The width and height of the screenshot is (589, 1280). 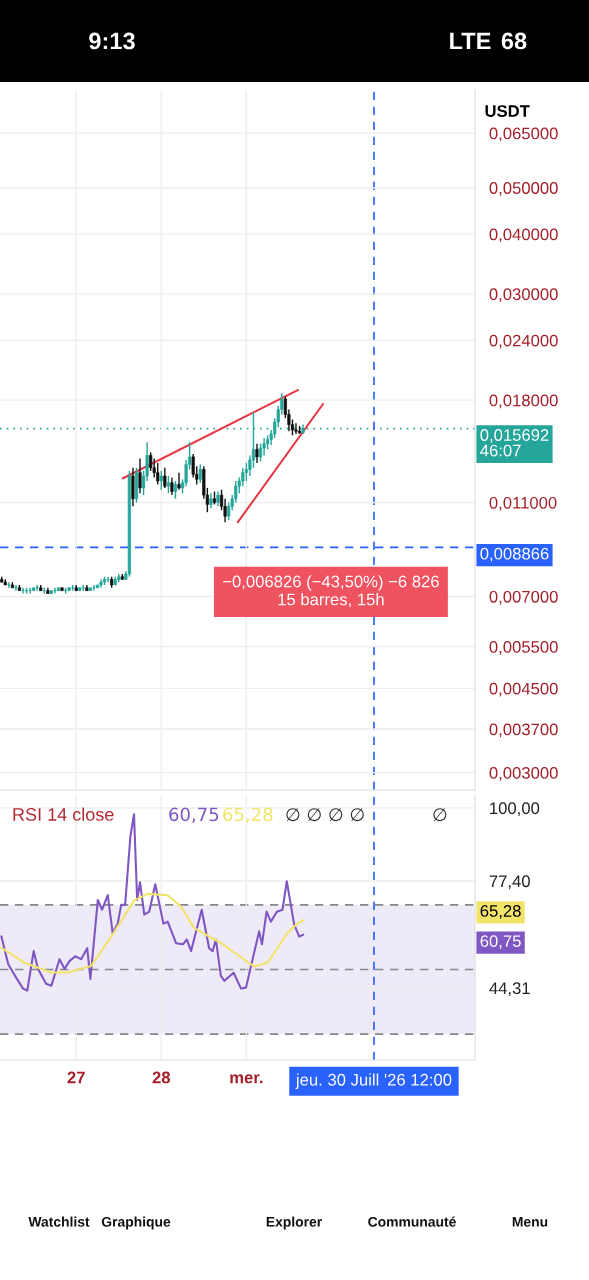 What do you see at coordinates (112, 41) in the screenshot?
I see `text: 9:13` at bounding box center [112, 41].